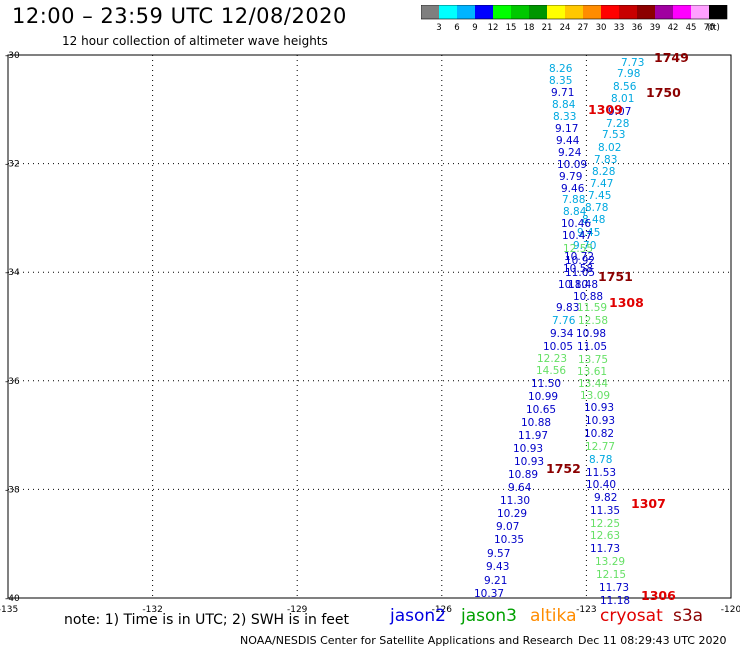 The image size is (740, 650). What do you see at coordinates (611, 575) in the screenshot?
I see `swh-value-label: 12.15` at bounding box center [611, 575].